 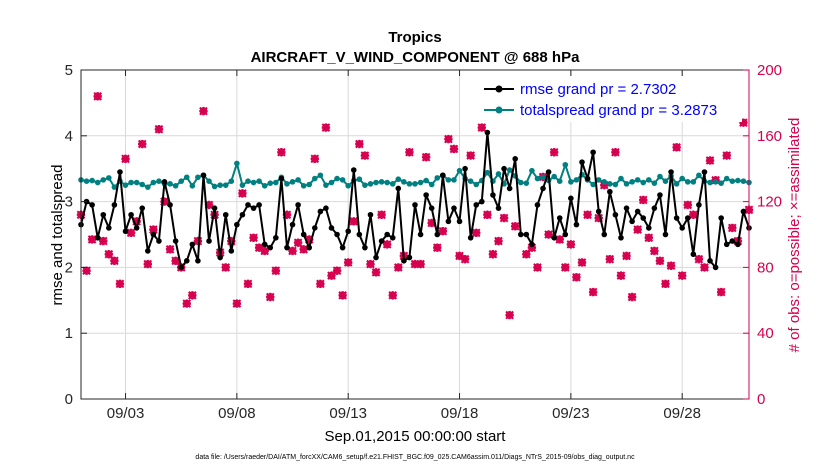 I want to click on y-tick-label-right: 0, so click(x=761, y=399).